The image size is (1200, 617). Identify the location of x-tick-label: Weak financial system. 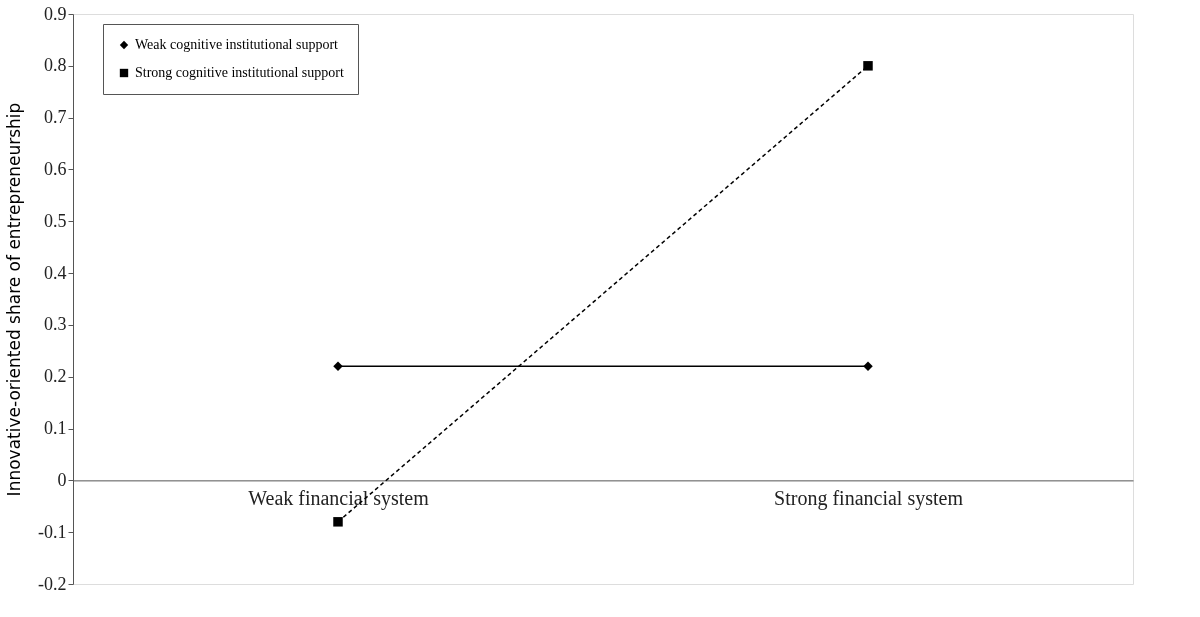
(339, 498).